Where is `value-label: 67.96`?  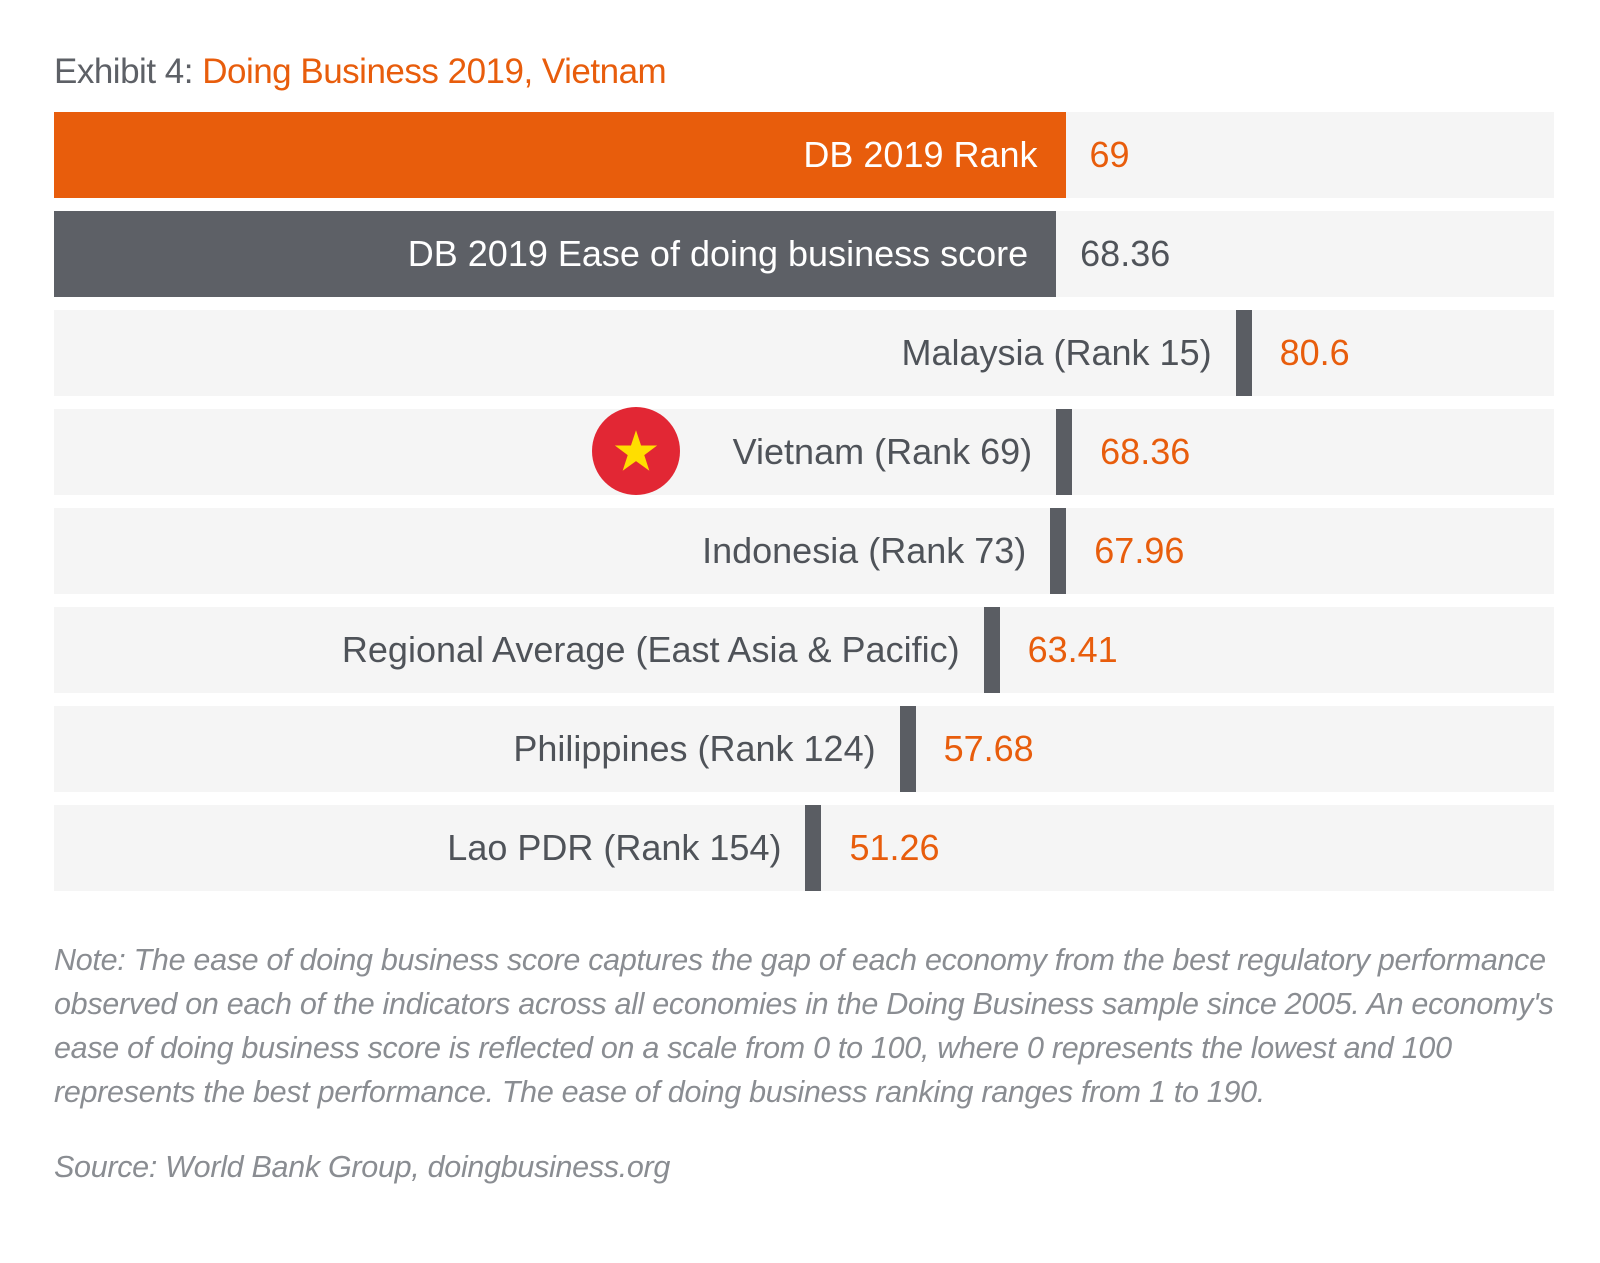 value-label: 67.96 is located at coordinates (1139, 550).